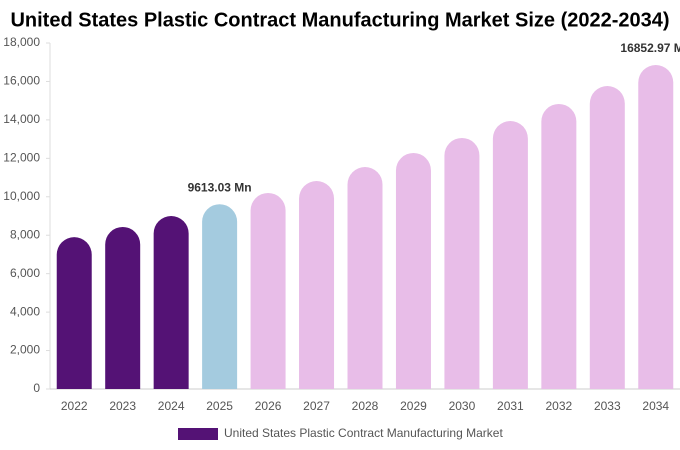  Describe the element at coordinates (462, 406) in the screenshot. I see `x-tick-label: 2030` at that location.